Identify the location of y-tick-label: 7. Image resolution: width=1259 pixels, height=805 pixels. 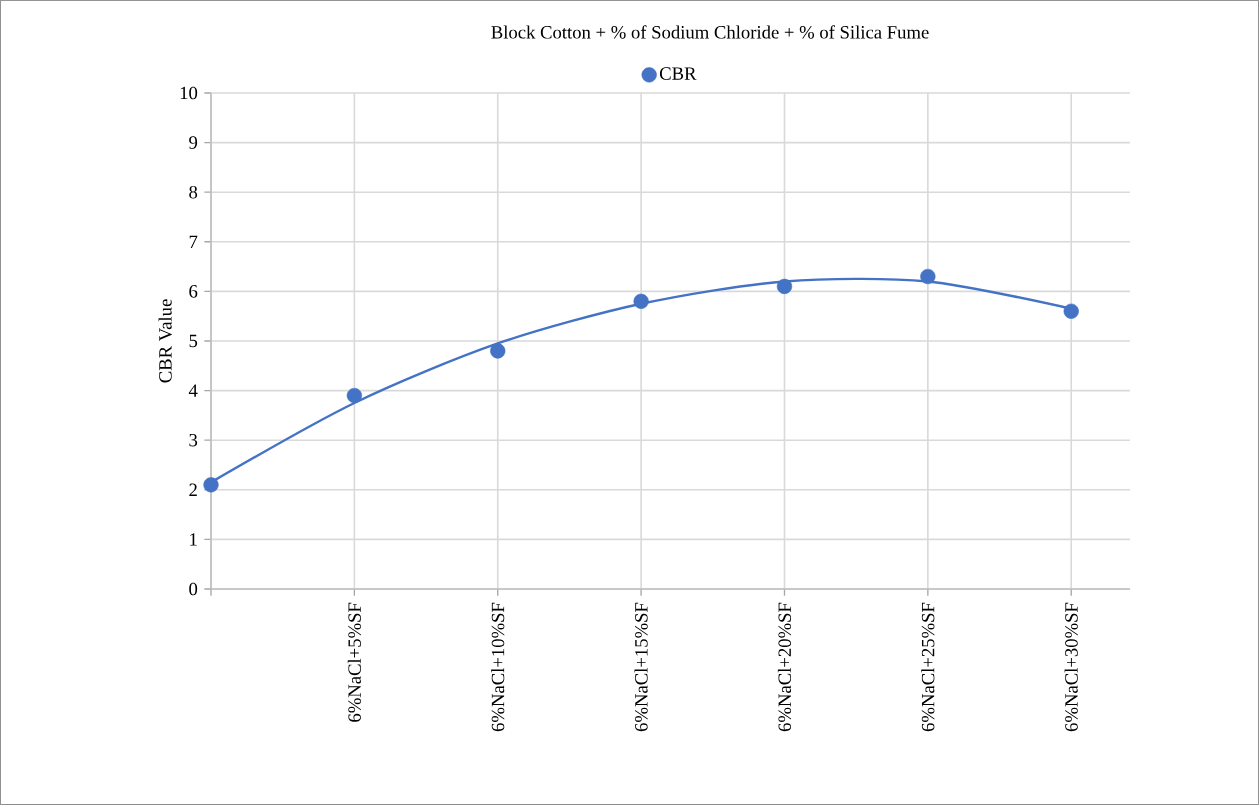
(193, 241).